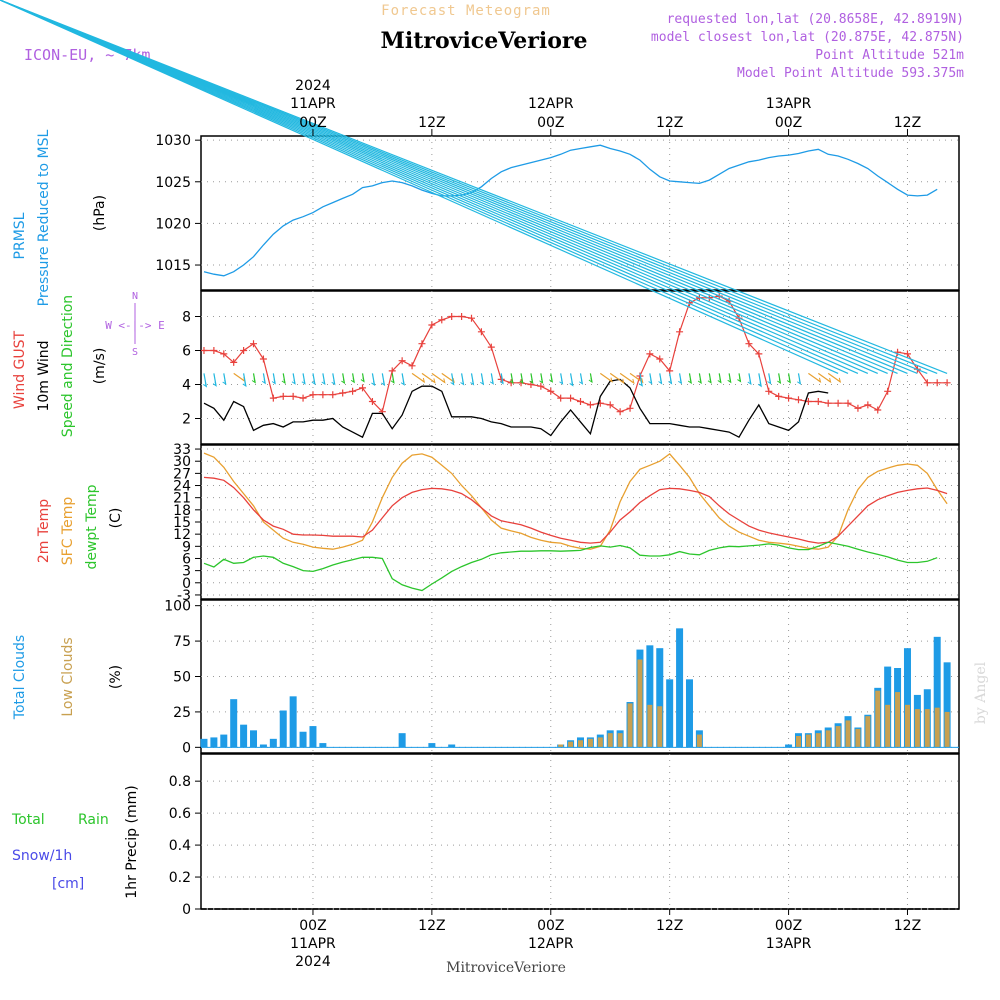 The height and width of the screenshot is (1000, 1000). Describe the element at coordinates (807, 37) in the screenshot. I see `closest-coords: model closest lon,lat (20.875E, 42.875N)` at that location.